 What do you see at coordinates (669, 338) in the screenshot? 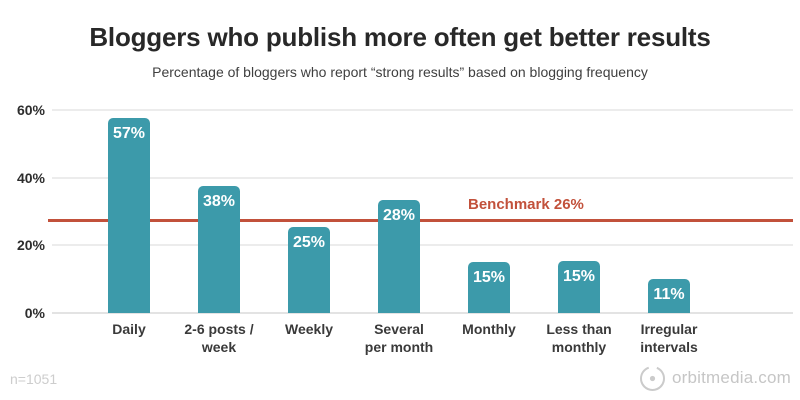
I see `category-label-irregular-intervals: Irregular intervals` at bounding box center [669, 338].